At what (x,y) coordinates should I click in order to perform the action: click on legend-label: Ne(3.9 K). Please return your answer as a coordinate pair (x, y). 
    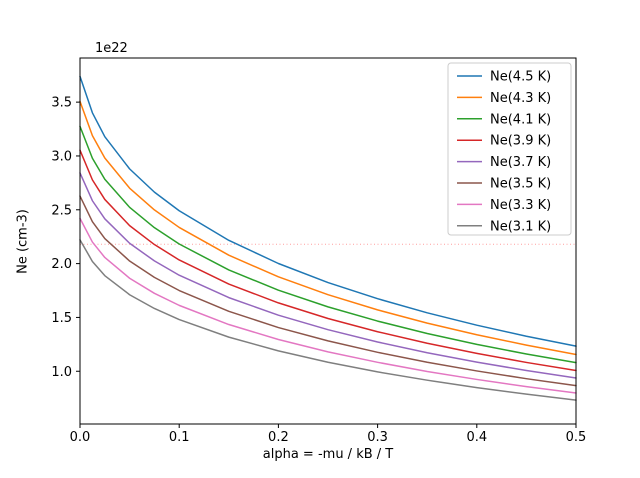
    Looking at the image, I should click on (520, 141).